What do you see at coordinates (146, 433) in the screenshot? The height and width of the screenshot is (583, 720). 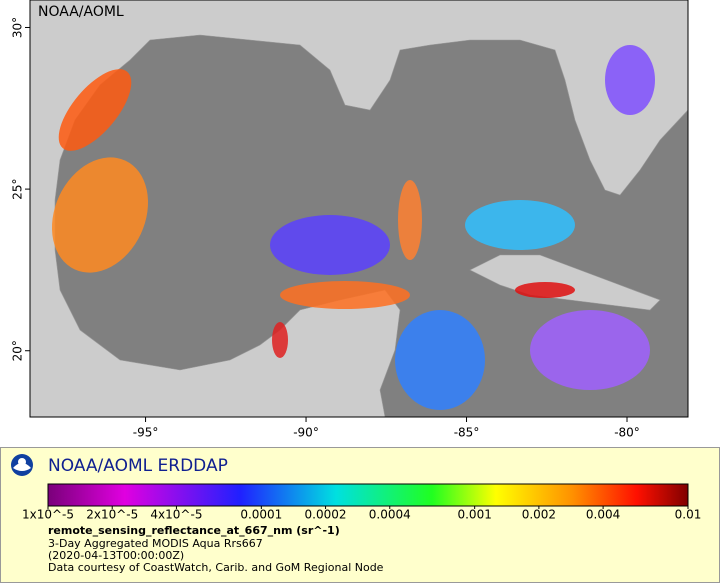 I see `x-tick-label: -95°` at bounding box center [146, 433].